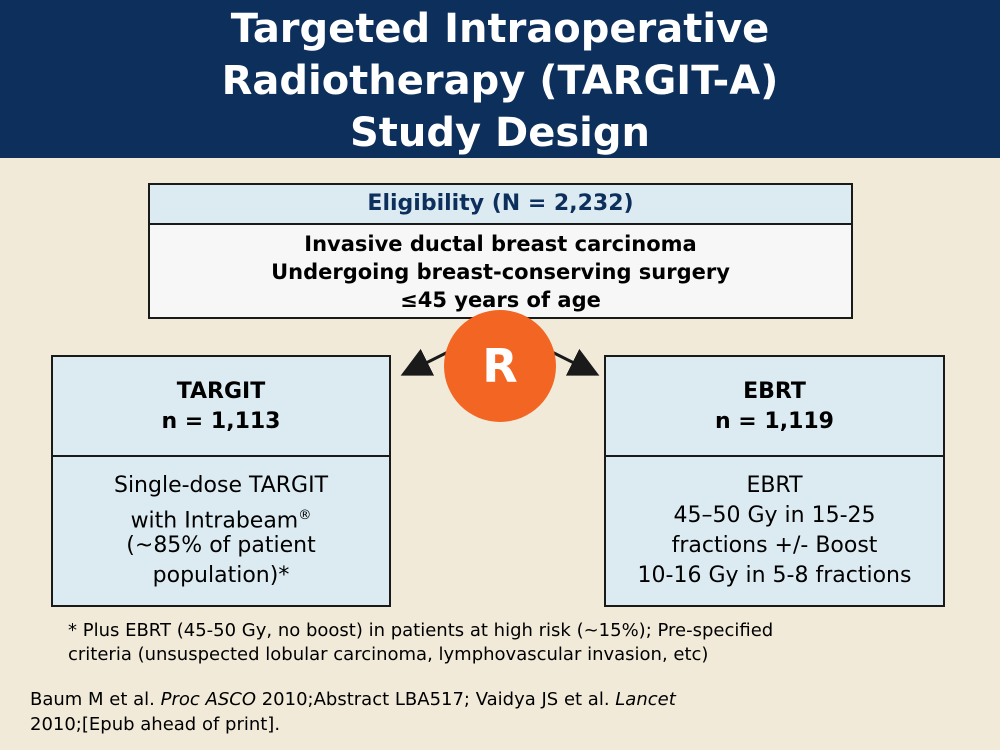 This screenshot has width=1000, height=750. What do you see at coordinates (500, 29) in the screenshot?
I see `slide-title-line-1: Targeted Intraoperative` at bounding box center [500, 29].